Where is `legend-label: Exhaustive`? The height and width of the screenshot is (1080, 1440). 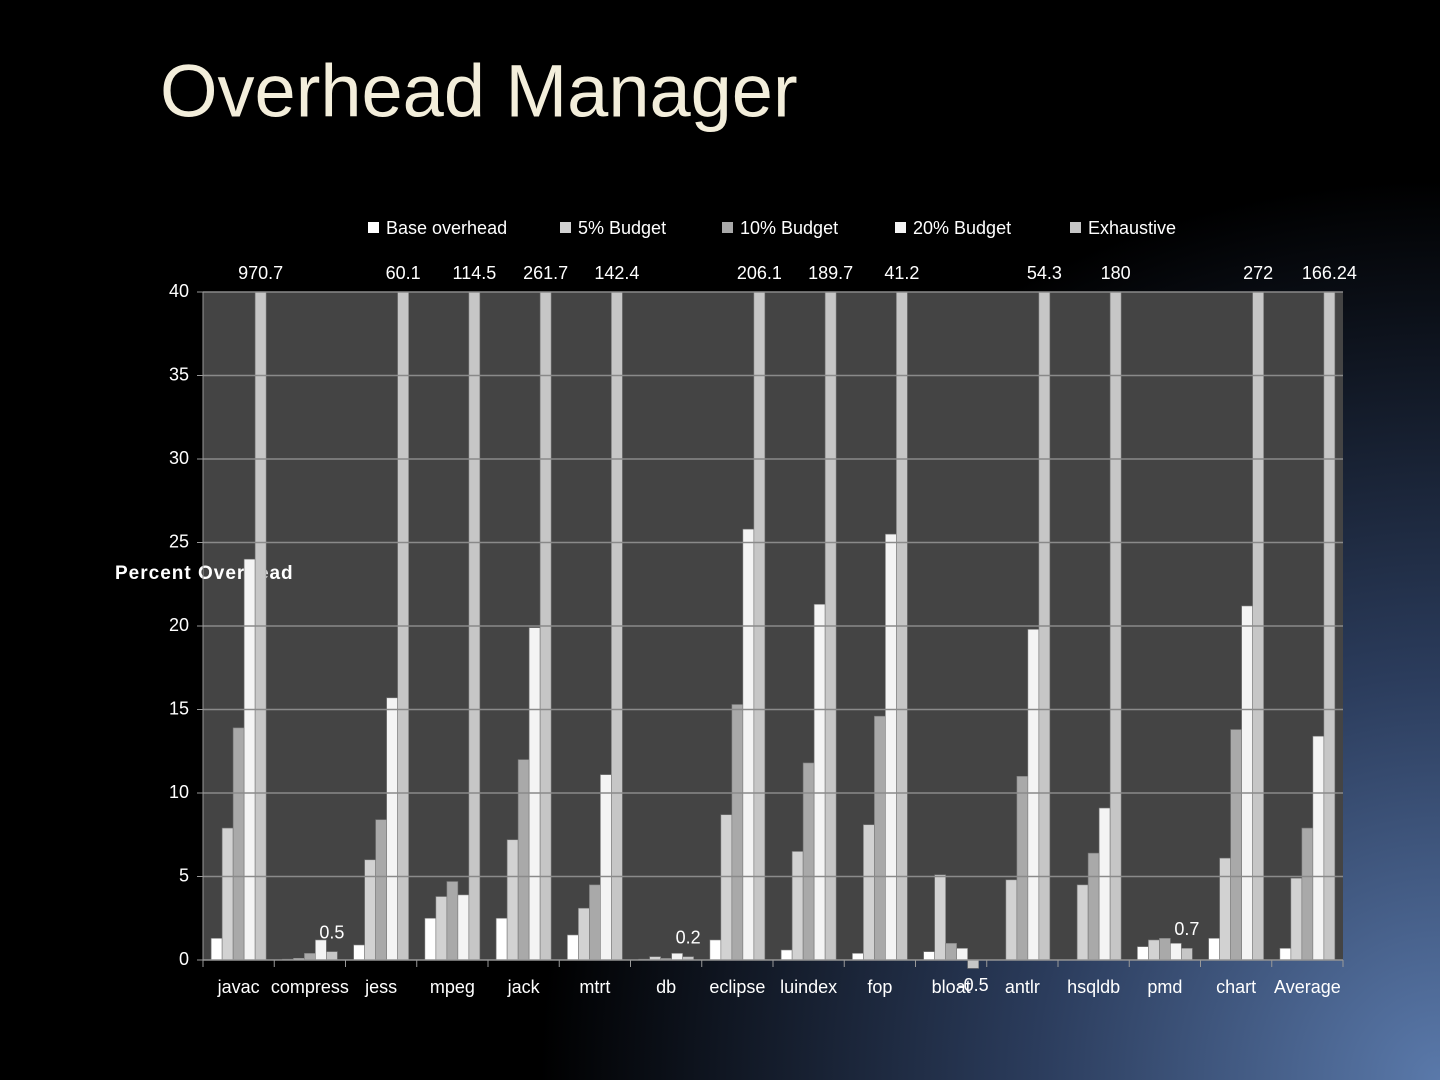
legend-label: Exhaustive is located at coordinates (1132, 228).